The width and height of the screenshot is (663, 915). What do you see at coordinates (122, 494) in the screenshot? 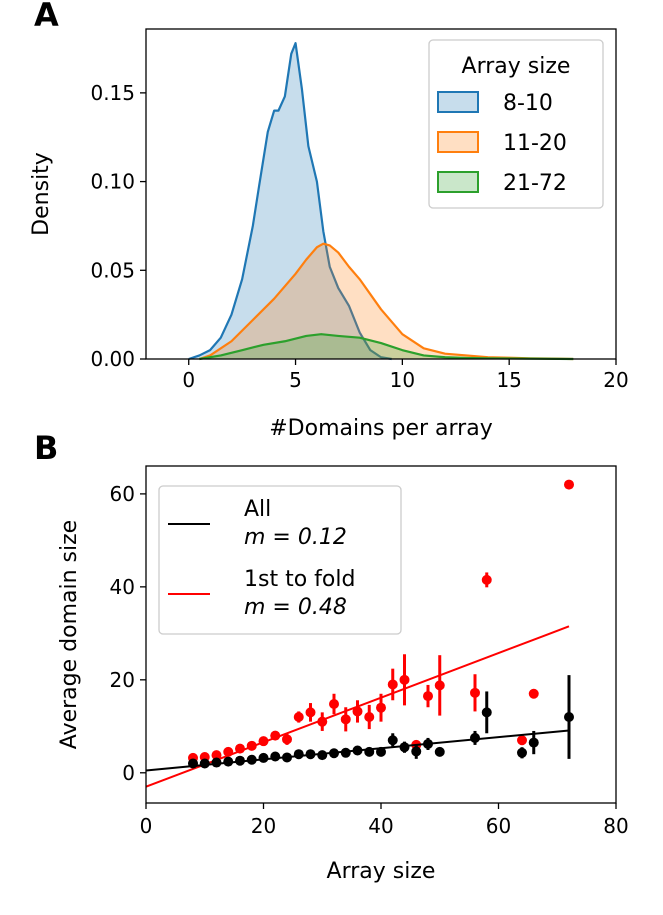
I see `y-tick-label: 60` at bounding box center [122, 494].